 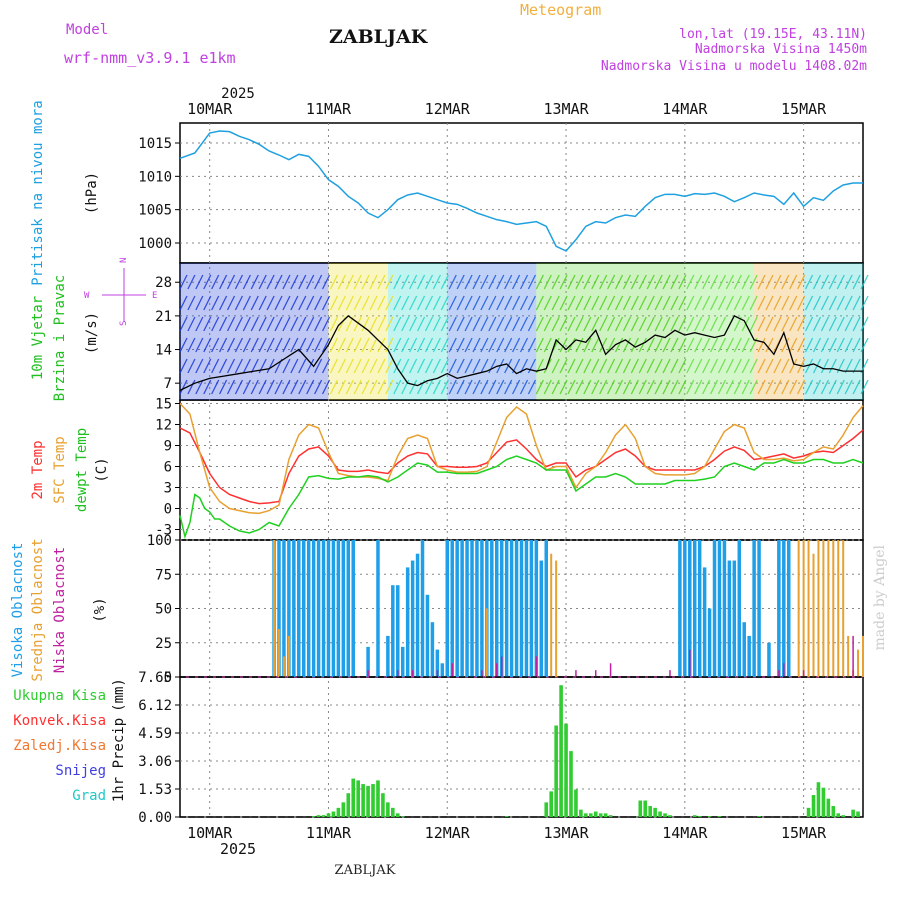 I want to click on pressure-unit: (hPa), so click(x=92, y=193).